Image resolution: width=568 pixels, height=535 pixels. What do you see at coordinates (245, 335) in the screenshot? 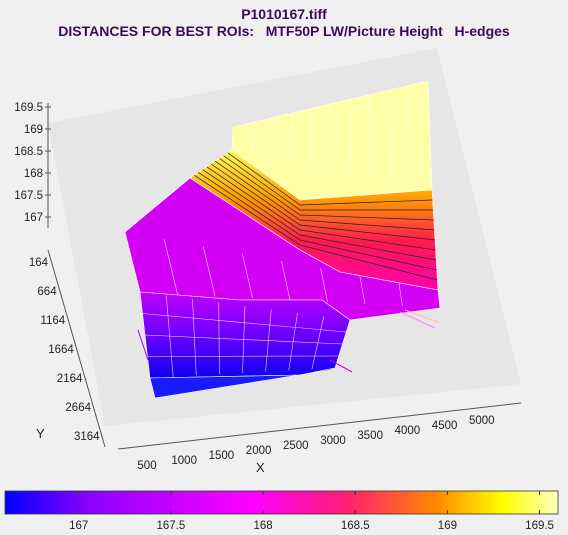
I see `front-slope` at bounding box center [245, 335].